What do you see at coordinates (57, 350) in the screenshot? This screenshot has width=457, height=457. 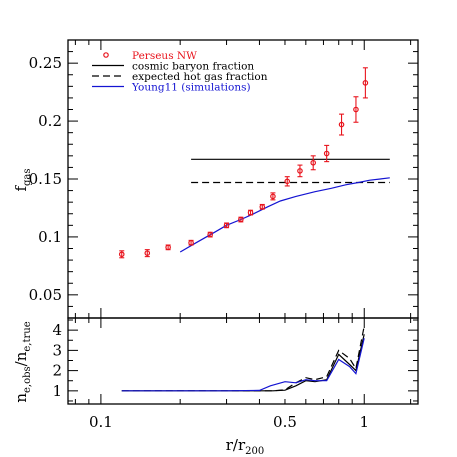 I see `y-tick-label: 3` at bounding box center [57, 350].